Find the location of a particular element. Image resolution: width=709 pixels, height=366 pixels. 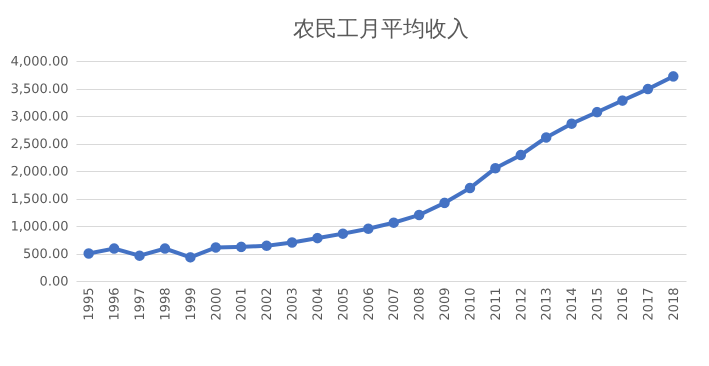

x-tick-label: 2015 is located at coordinates (598, 304).